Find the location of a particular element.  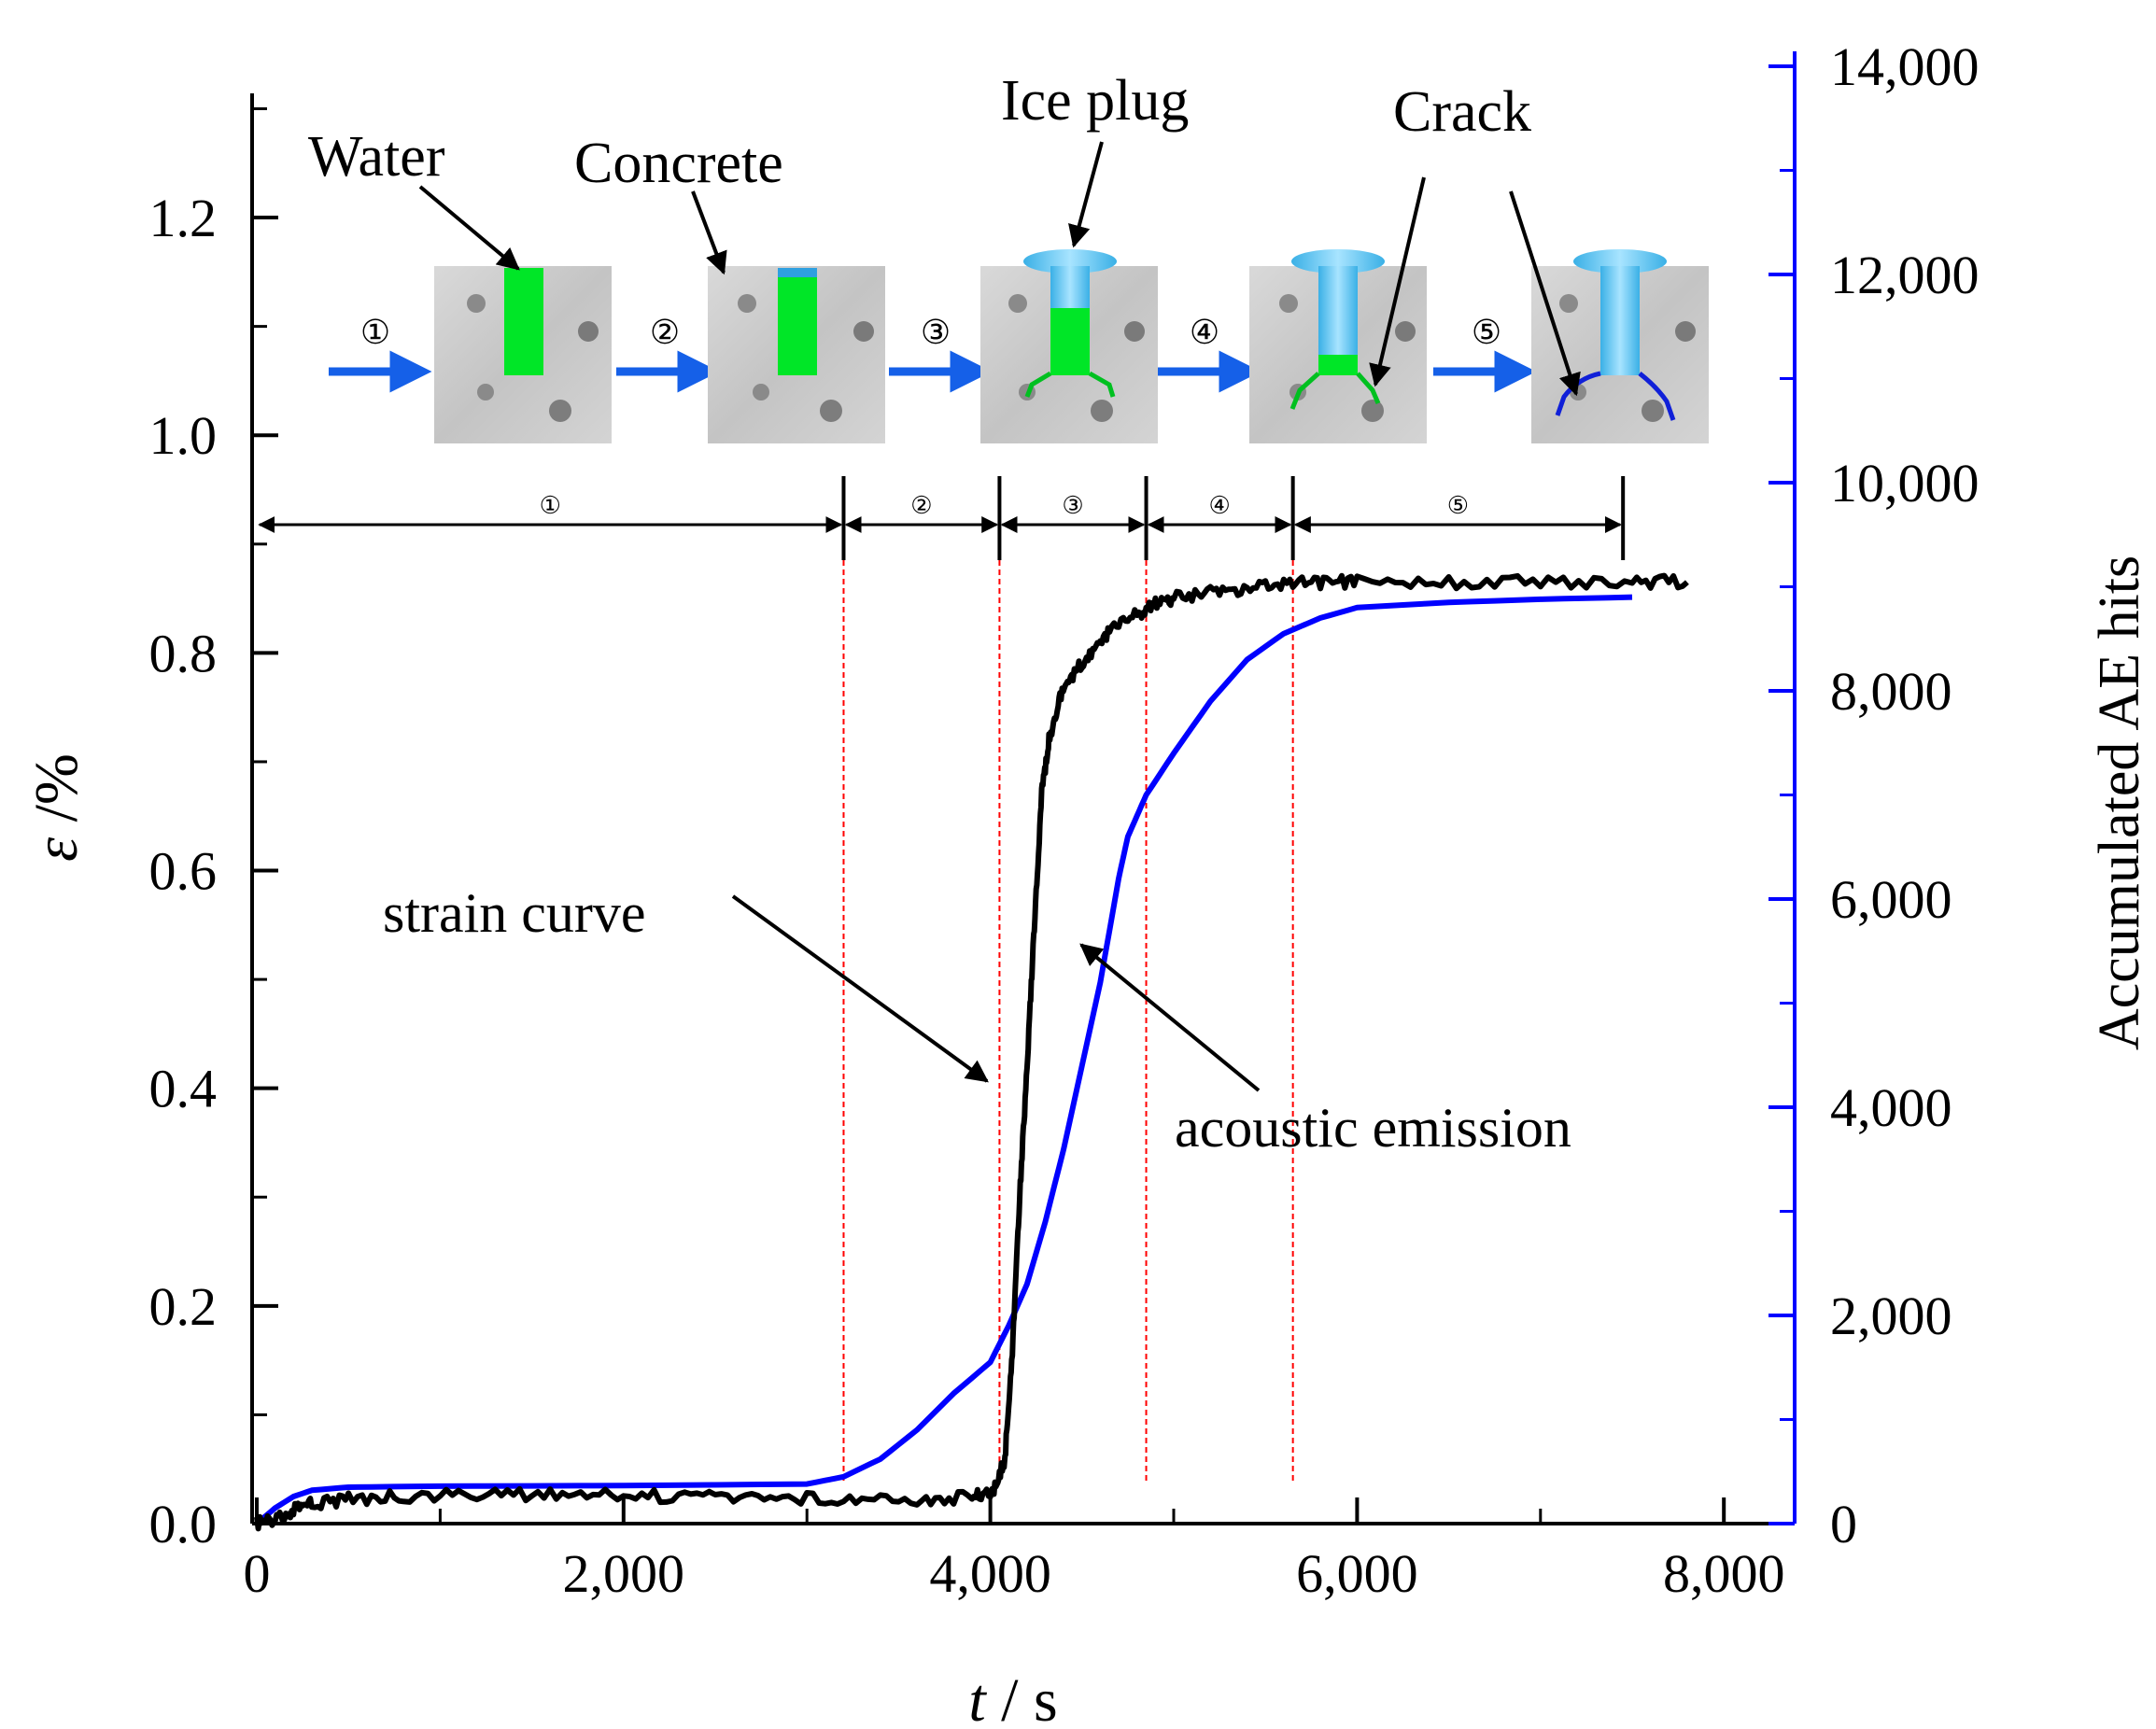

diagram-step-3-number: ③ is located at coordinates (936, 332).